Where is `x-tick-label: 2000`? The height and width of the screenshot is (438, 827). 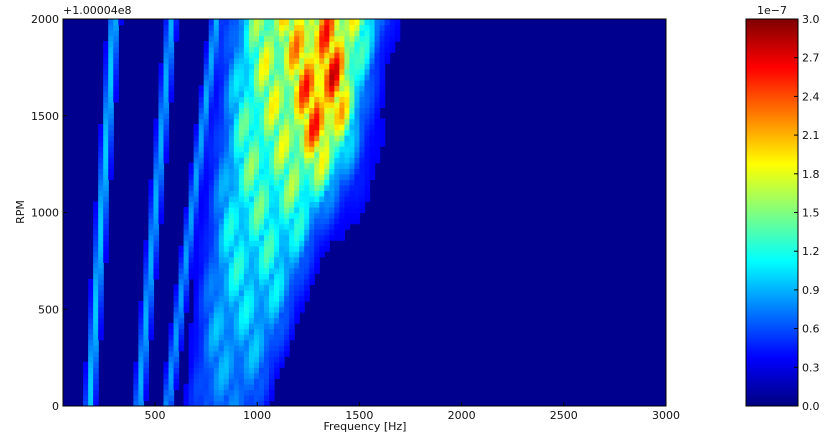
x-tick-label: 2000 is located at coordinates (462, 415).